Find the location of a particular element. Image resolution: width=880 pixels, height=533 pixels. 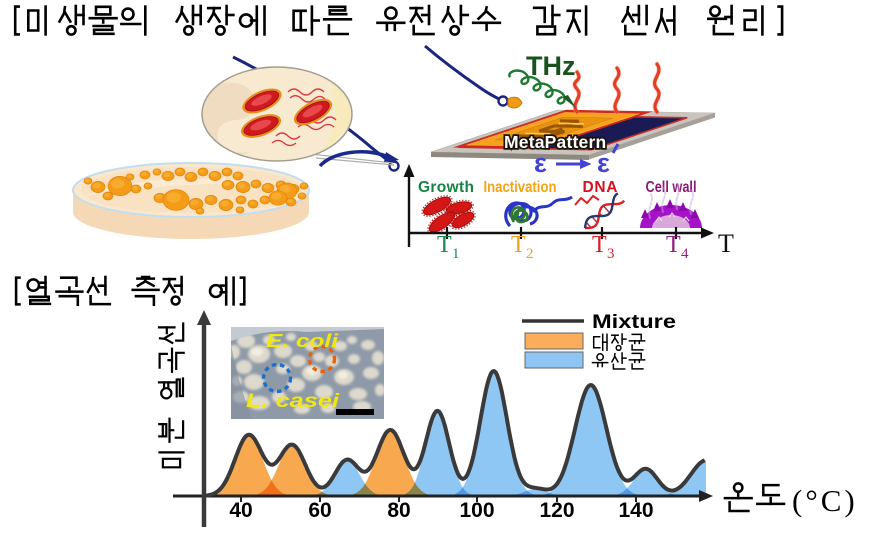

svg-text: MetaPattern is located at coordinates (555, 142).